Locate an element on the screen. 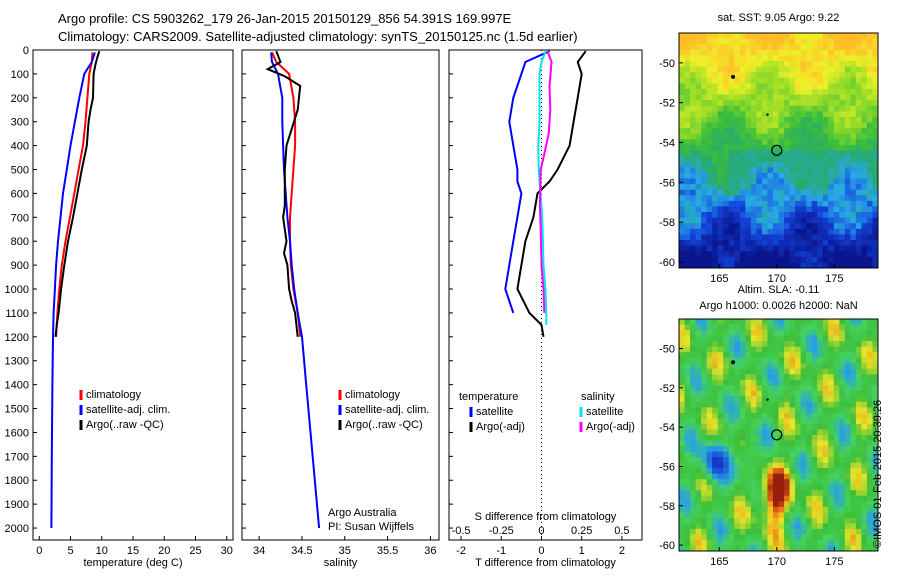  salinity-xtick-label: 34 is located at coordinates (259, 551).